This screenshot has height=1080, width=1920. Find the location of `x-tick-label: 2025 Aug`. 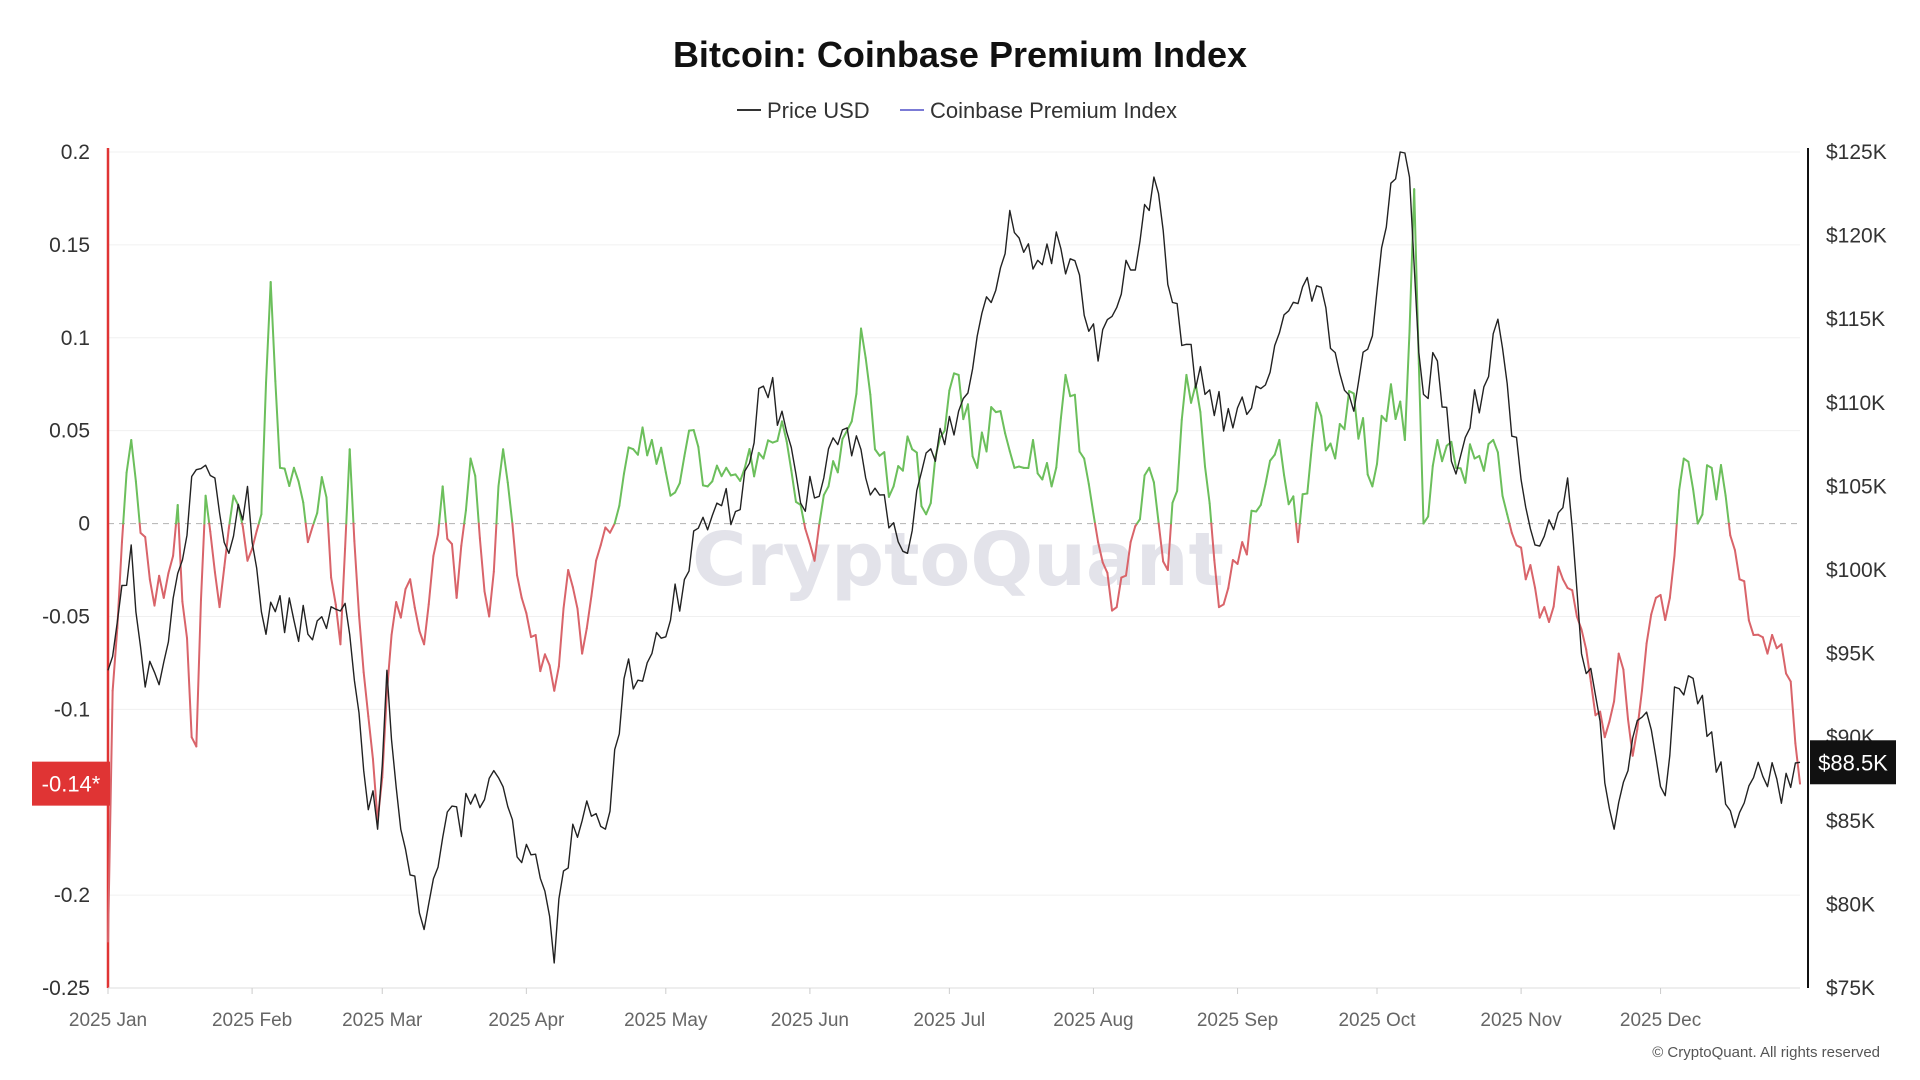

x-tick-label: 2025 Aug is located at coordinates (1093, 1020).